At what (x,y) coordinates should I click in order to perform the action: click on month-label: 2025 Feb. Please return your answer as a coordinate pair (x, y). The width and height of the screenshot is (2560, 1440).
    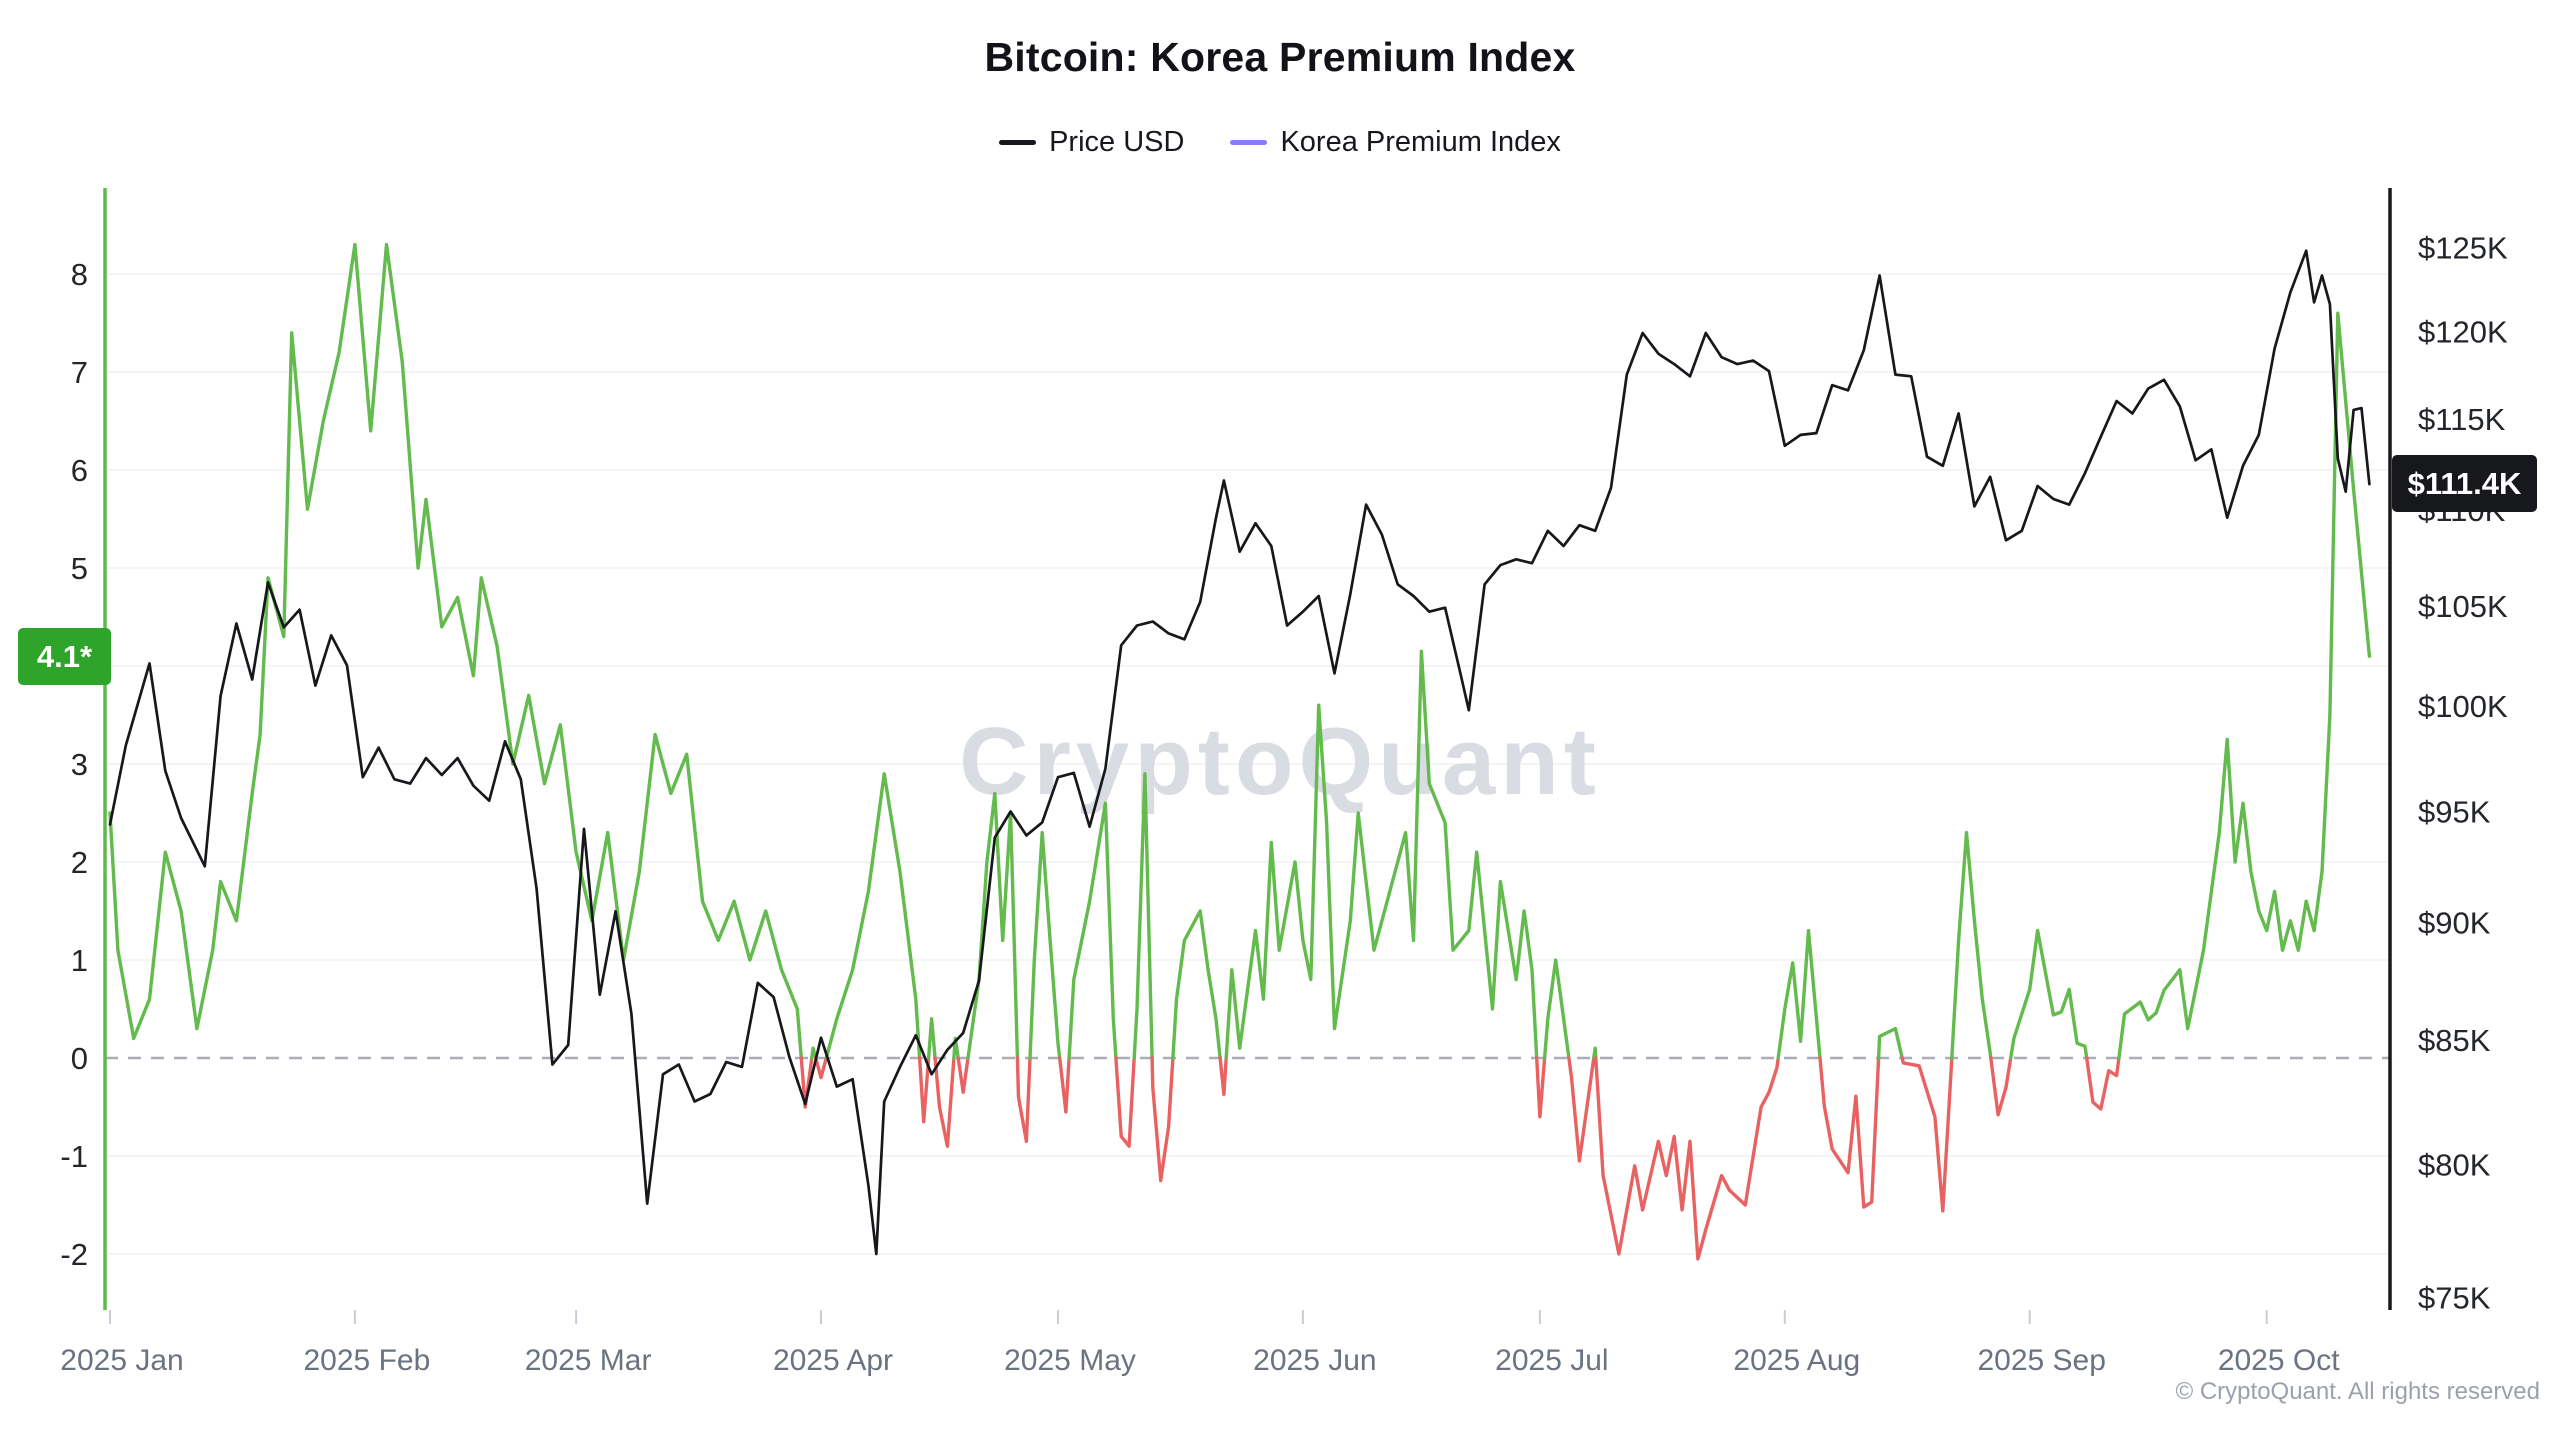
    Looking at the image, I should click on (367, 1360).